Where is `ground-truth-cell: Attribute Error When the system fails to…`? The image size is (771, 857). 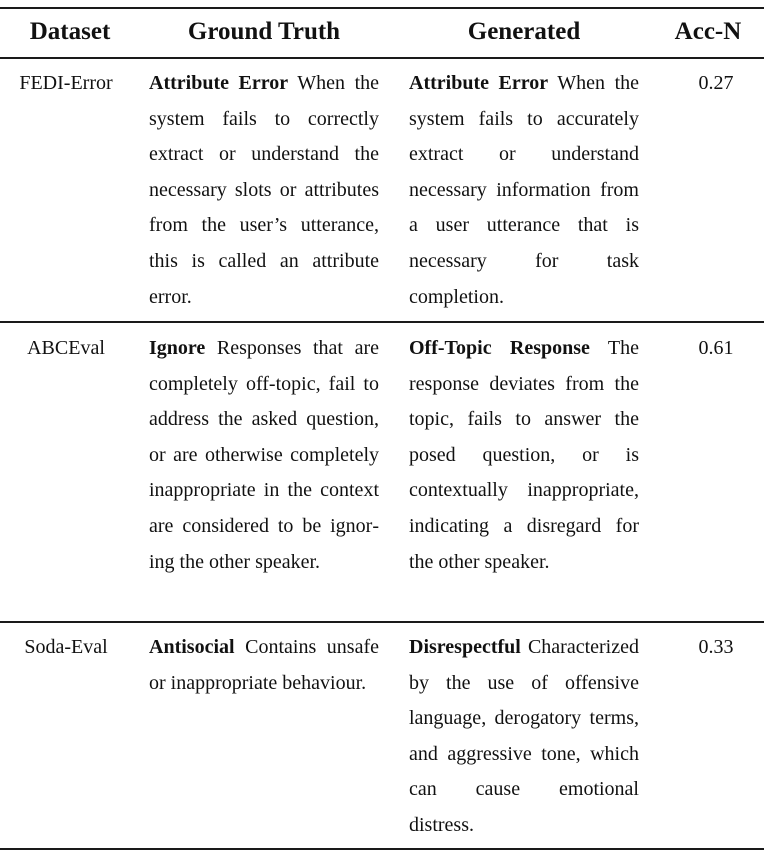
ground-truth-cell: Attribute Error When the system fails to… is located at coordinates (264, 190).